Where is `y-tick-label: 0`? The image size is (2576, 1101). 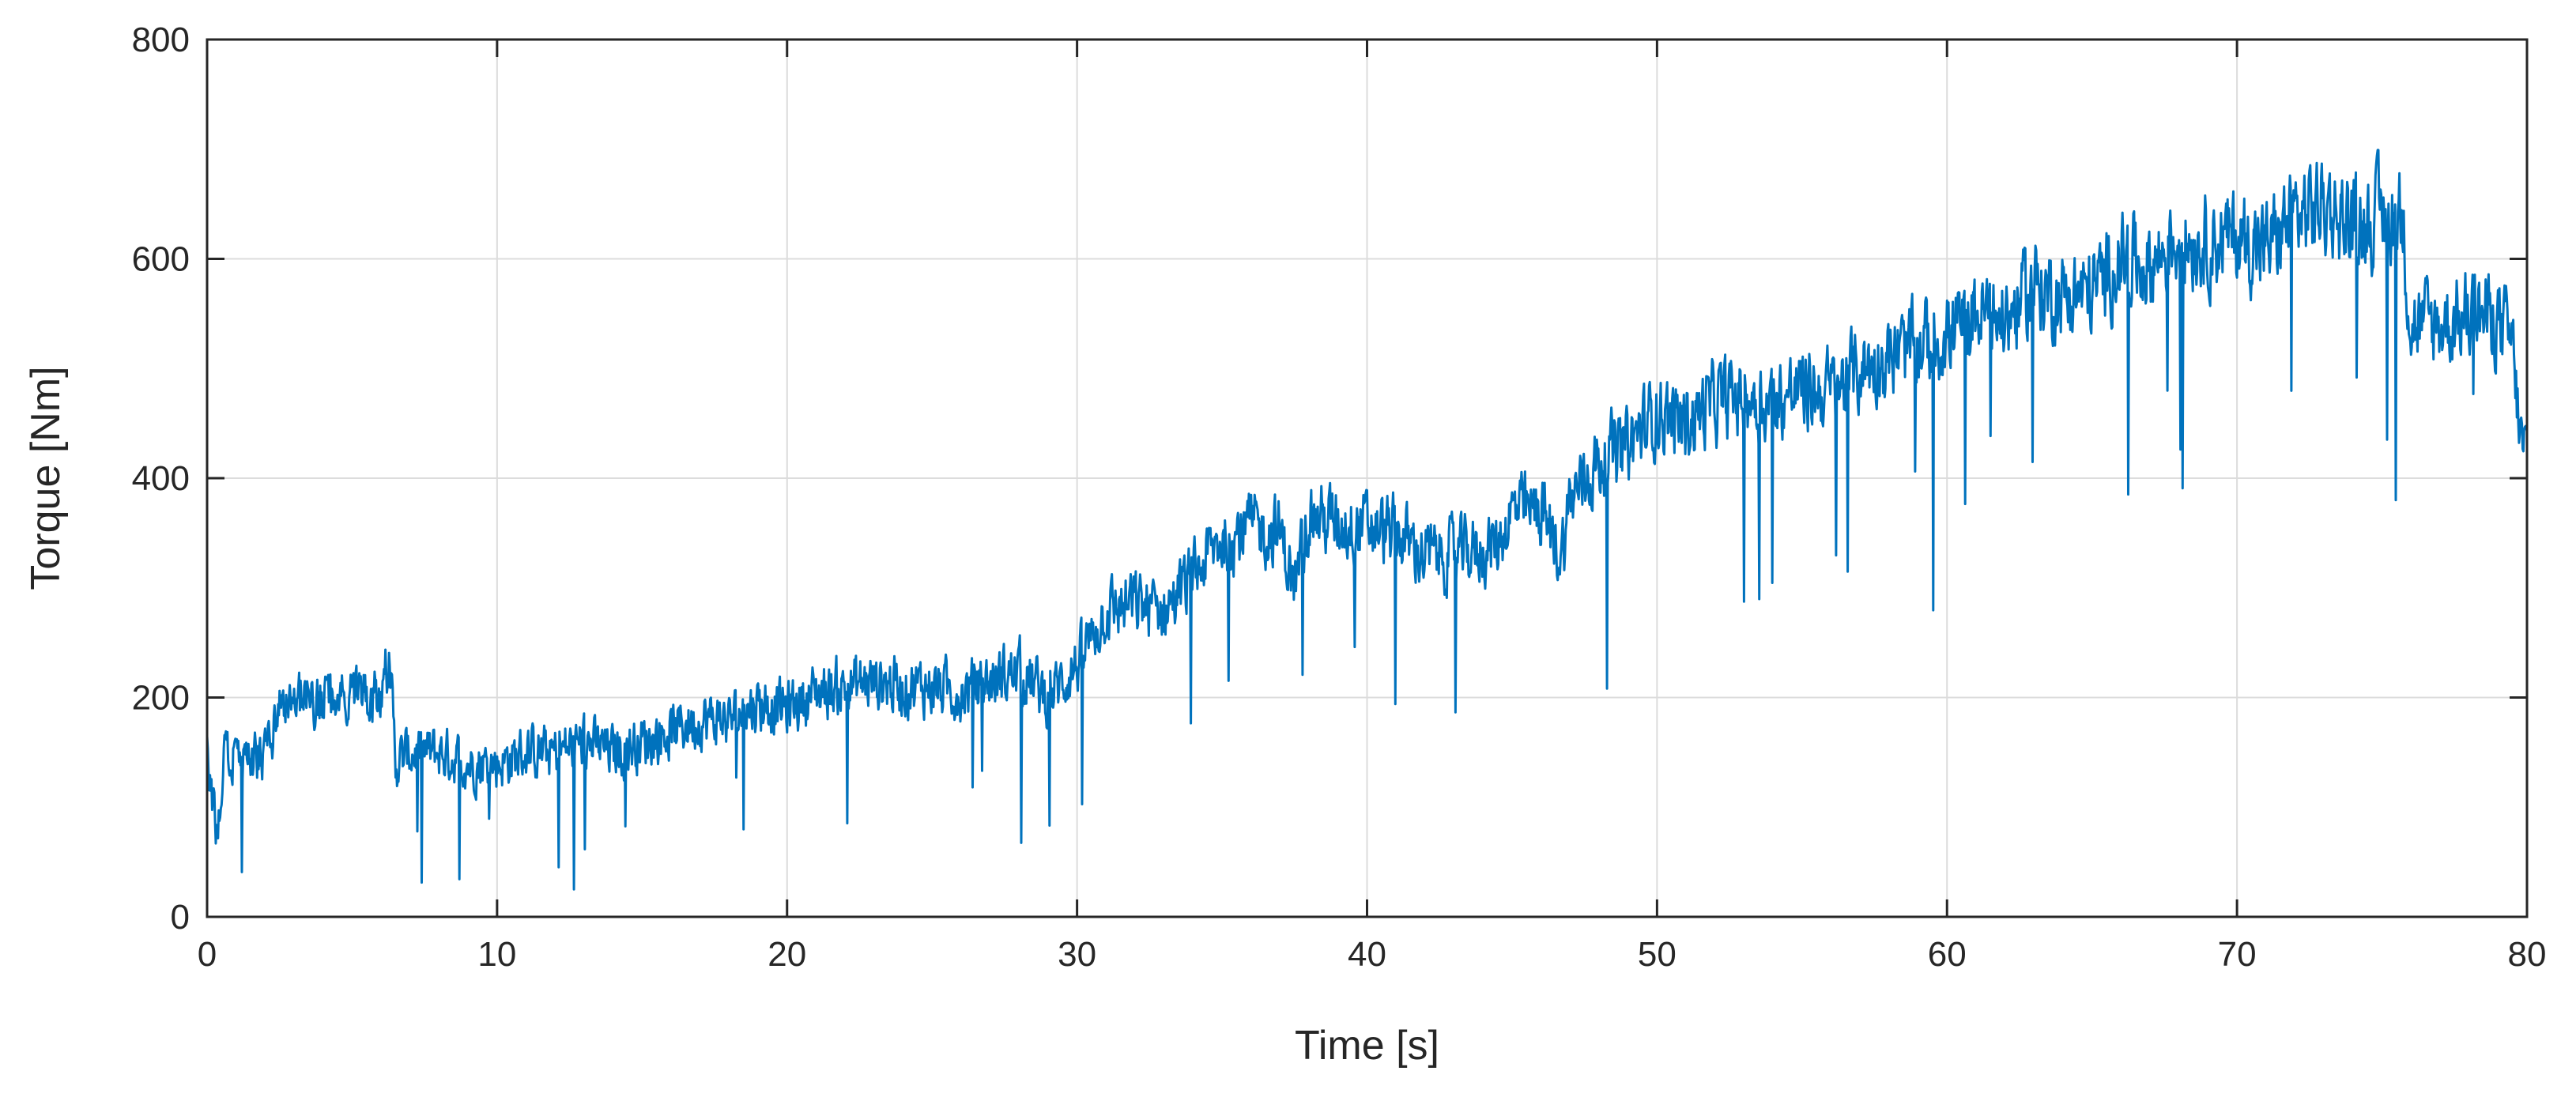 y-tick-label: 0 is located at coordinates (180, 917).